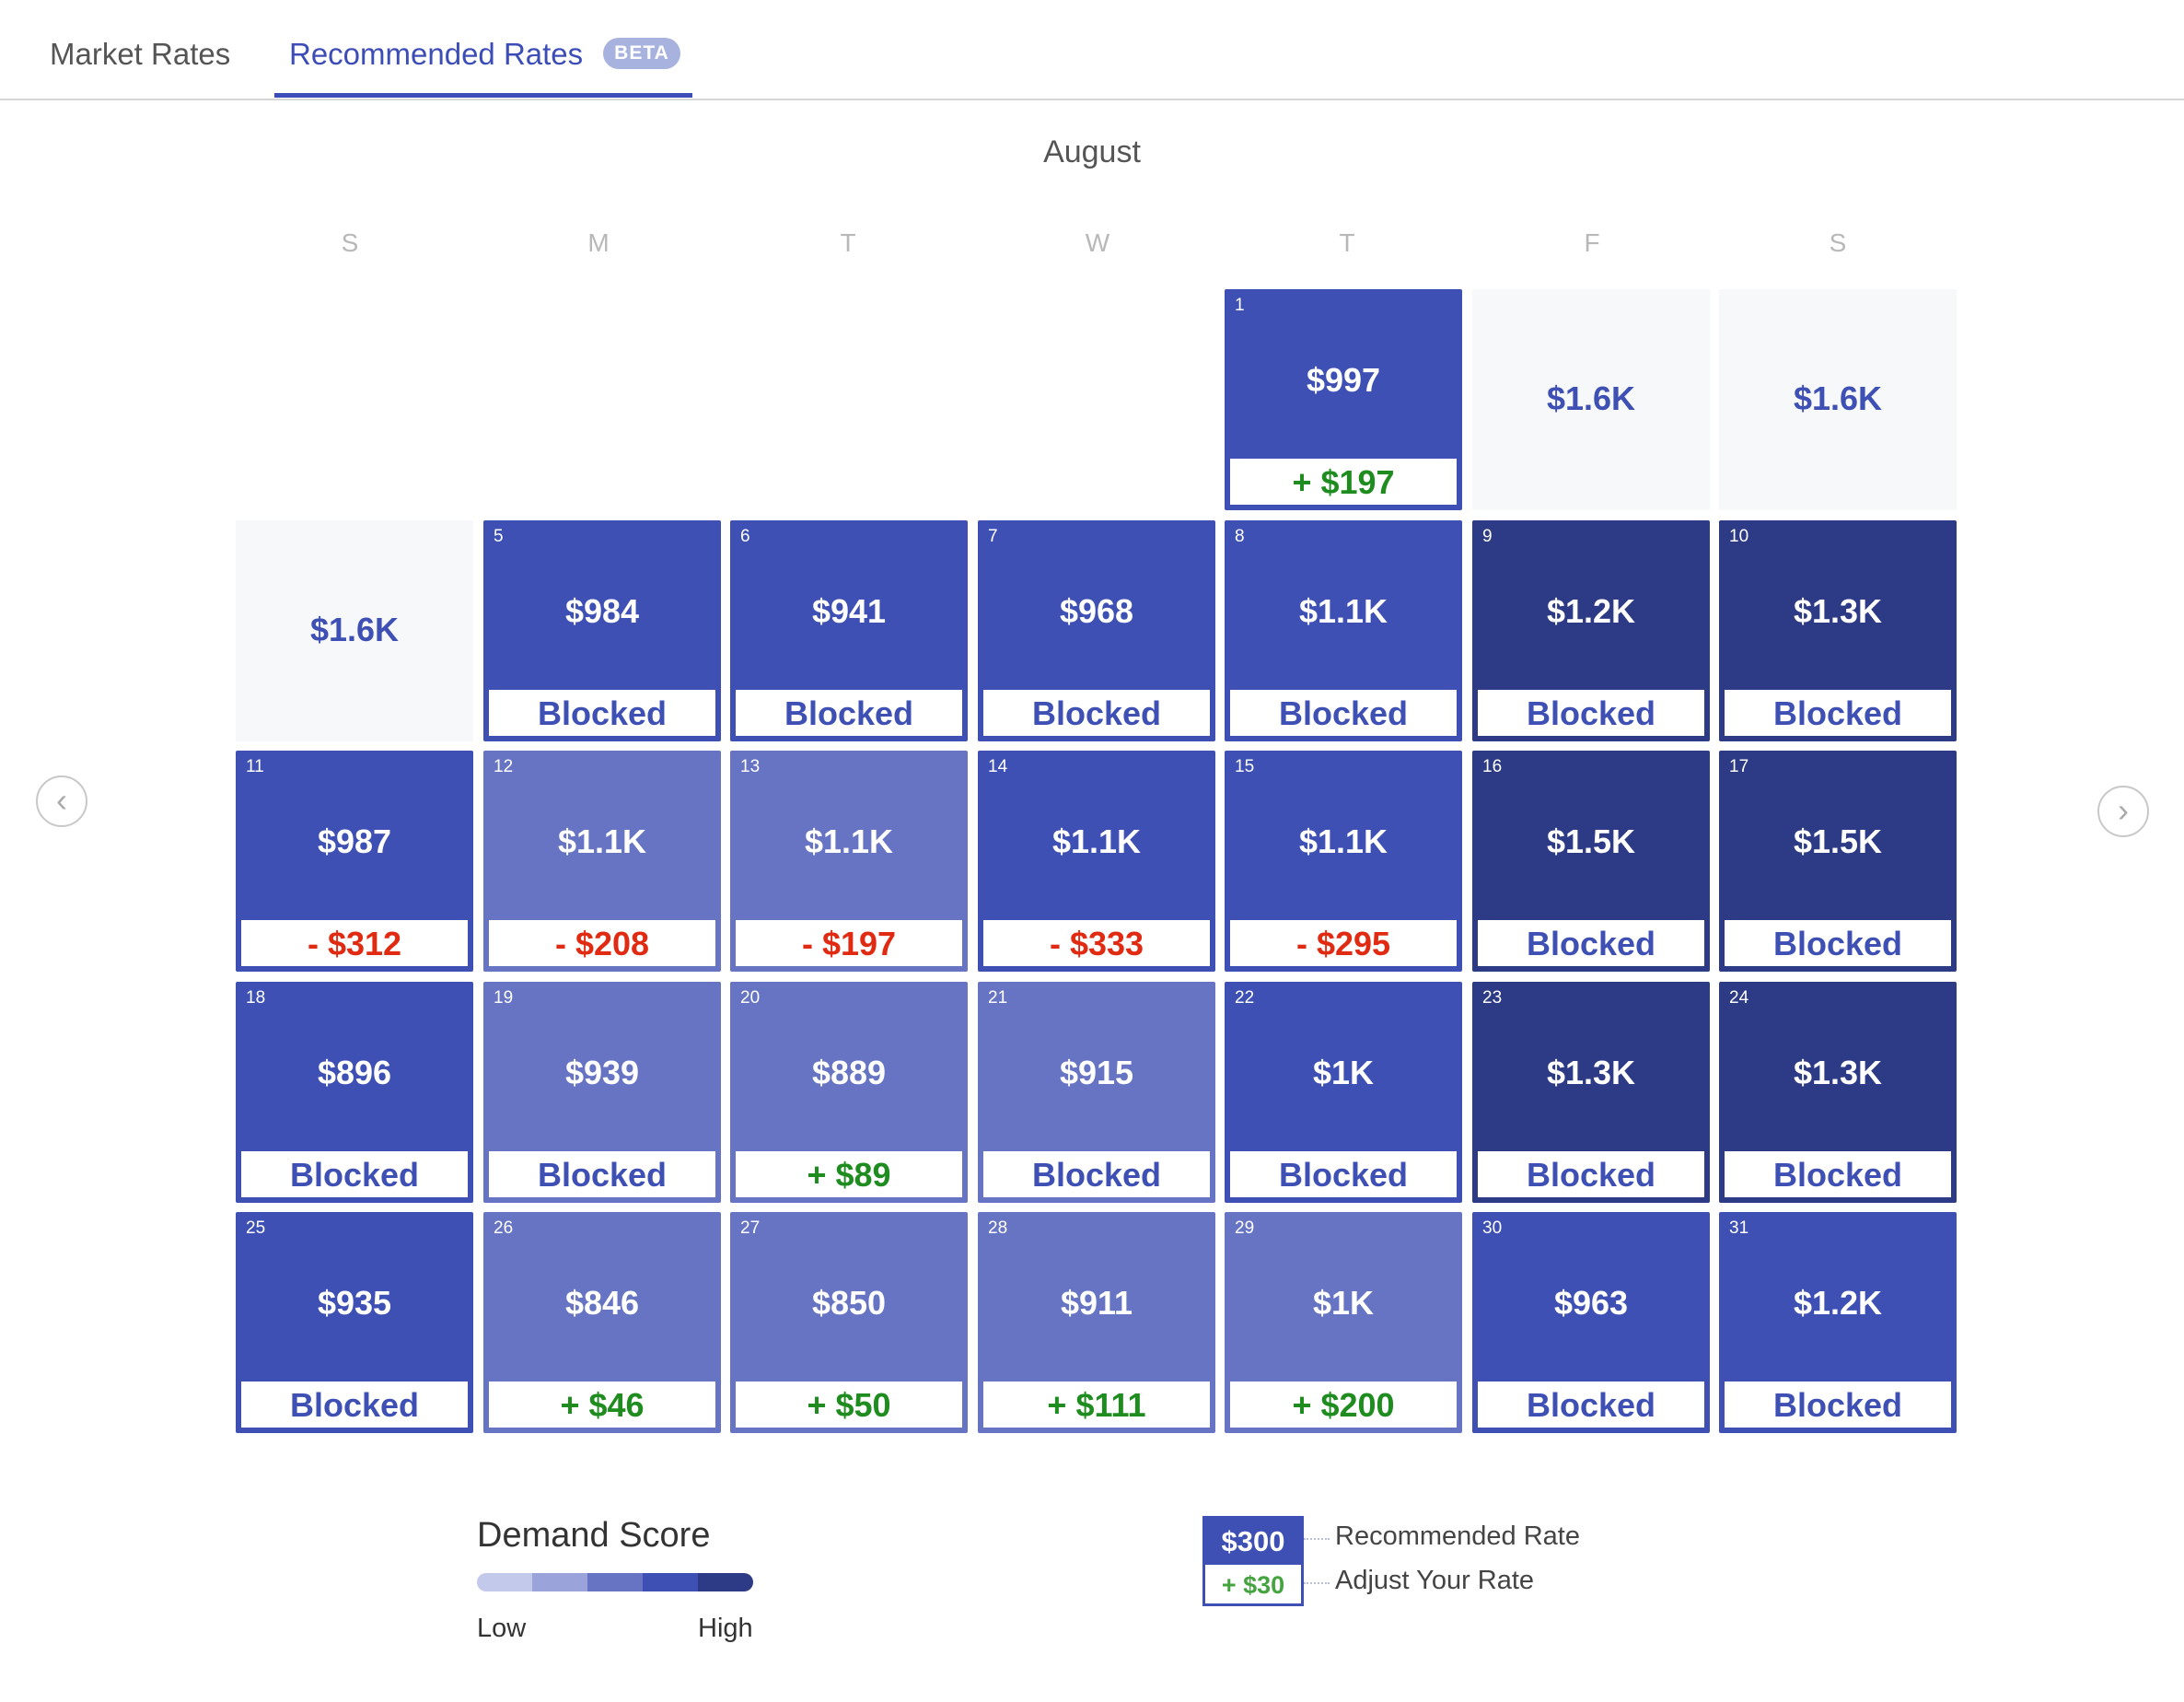  What do you see at coordinates (1096, 631) in the screenshot?
I see `calendar-day-cell: 7 $968 Blocked` at bounding box center [1096, 631].